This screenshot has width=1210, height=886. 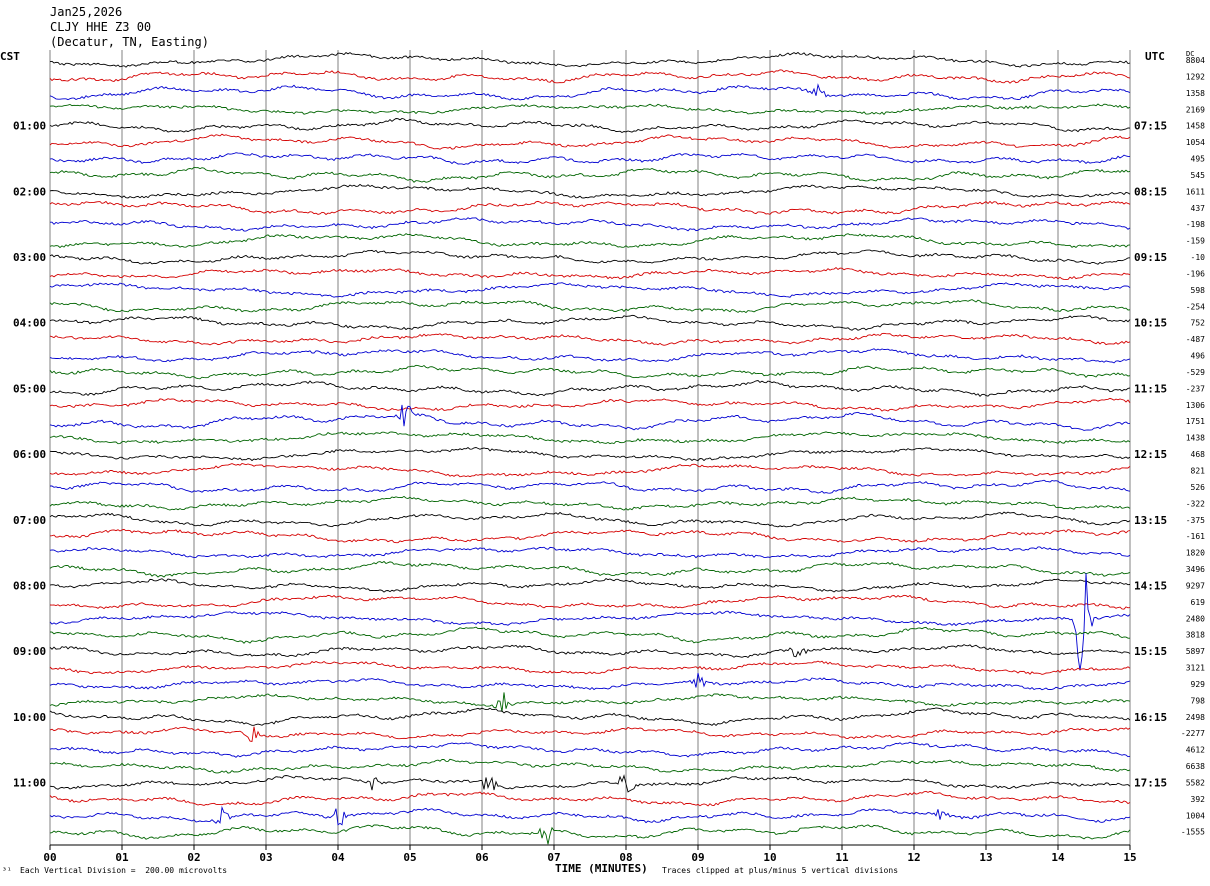 I want to click on dc-offset-row-33: 619, so click(x=1198, y=602).